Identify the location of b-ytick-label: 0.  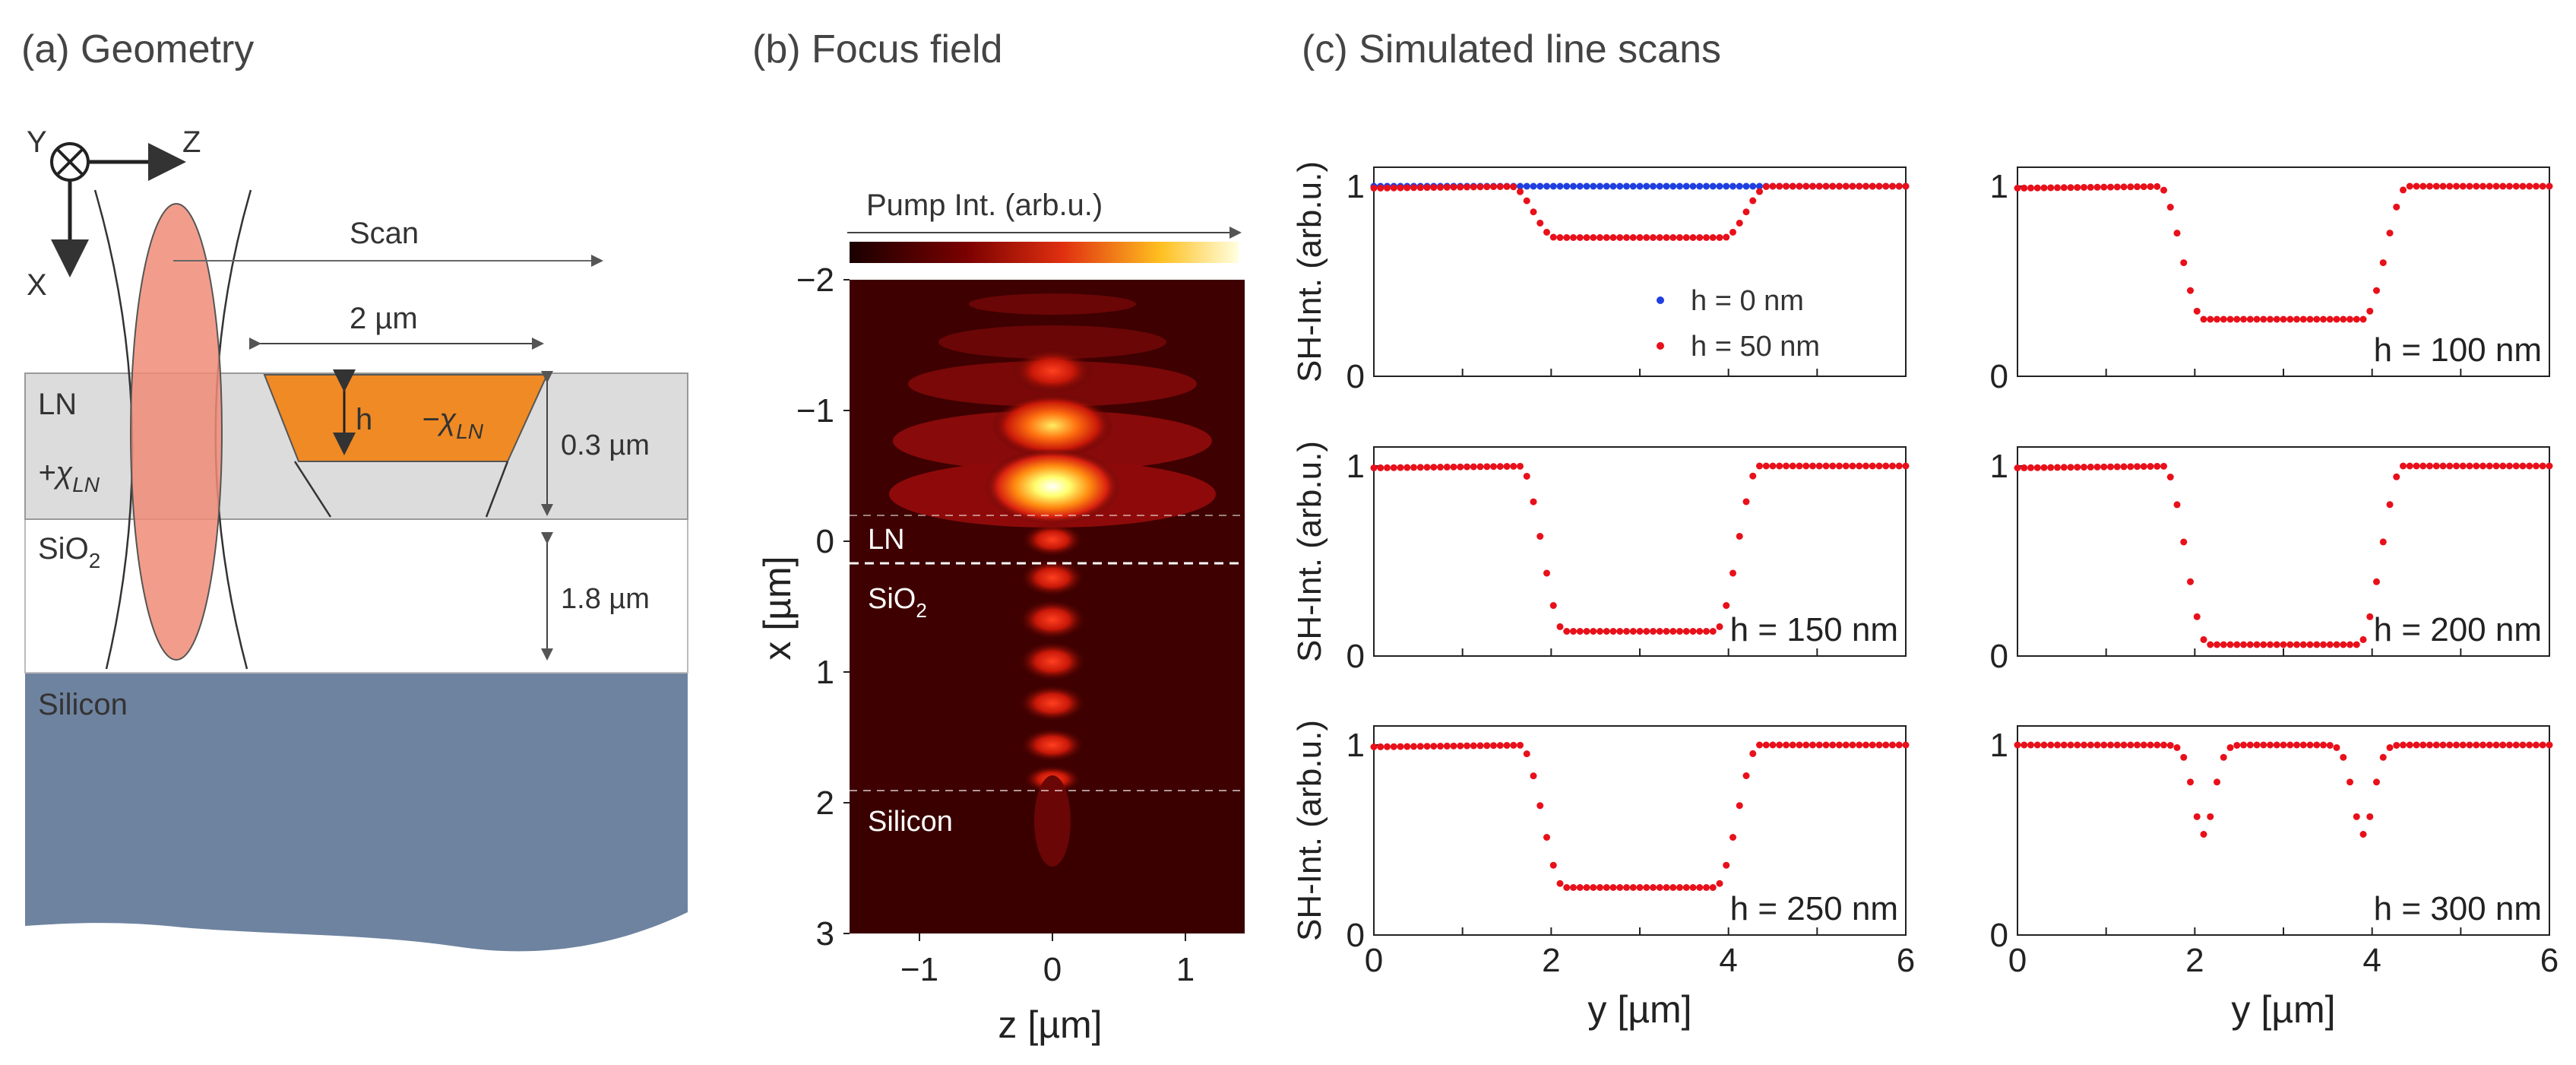
(825, 541).